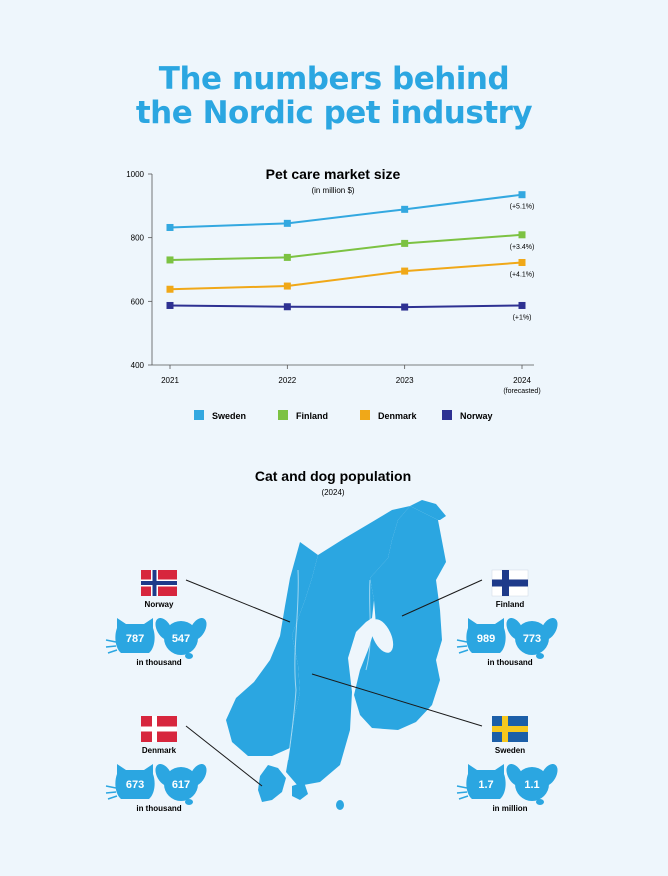 This screenshot has width=668, height=876. What do you see at coordinates (229, 416) in the screenshot?
I see `legend-label-sweden: Sweden` at bounding box center [229, 416].